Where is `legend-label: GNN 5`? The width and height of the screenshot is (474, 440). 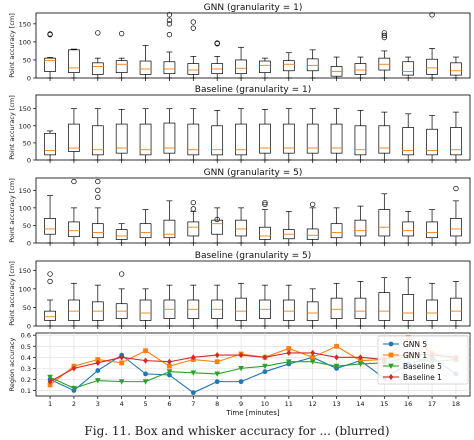 legend-label: GNN 5 is located at coordinates (415, 344).